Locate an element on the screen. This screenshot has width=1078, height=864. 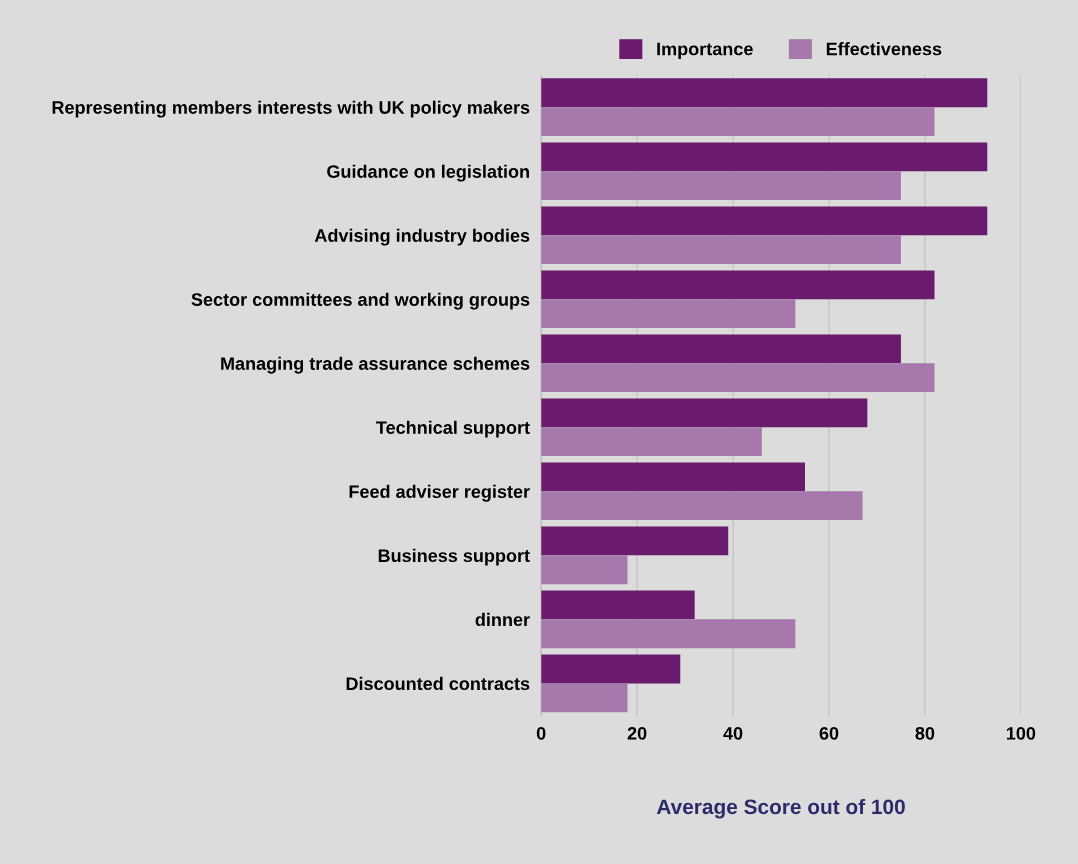
y-tick-label: Representing members interests with UK policy makers is located at coordinates (291, 109).